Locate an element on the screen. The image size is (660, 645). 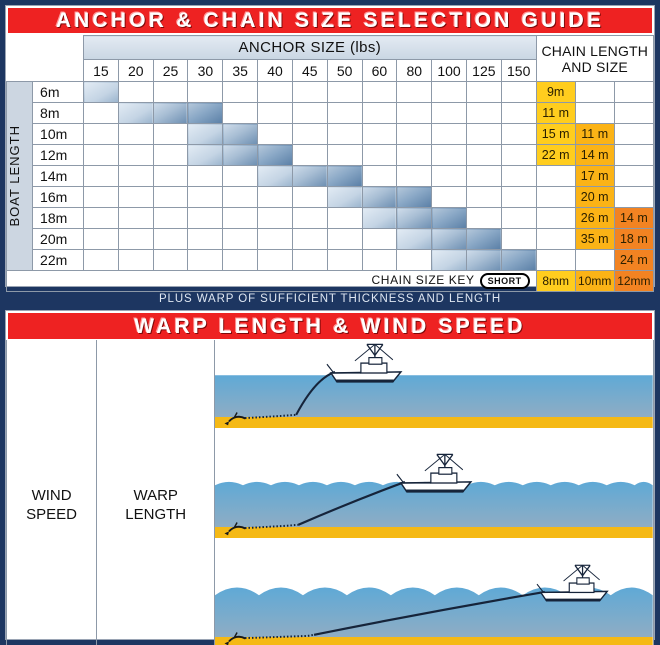
chain-empty-12mm-8m is located at coordinates (634, 113).